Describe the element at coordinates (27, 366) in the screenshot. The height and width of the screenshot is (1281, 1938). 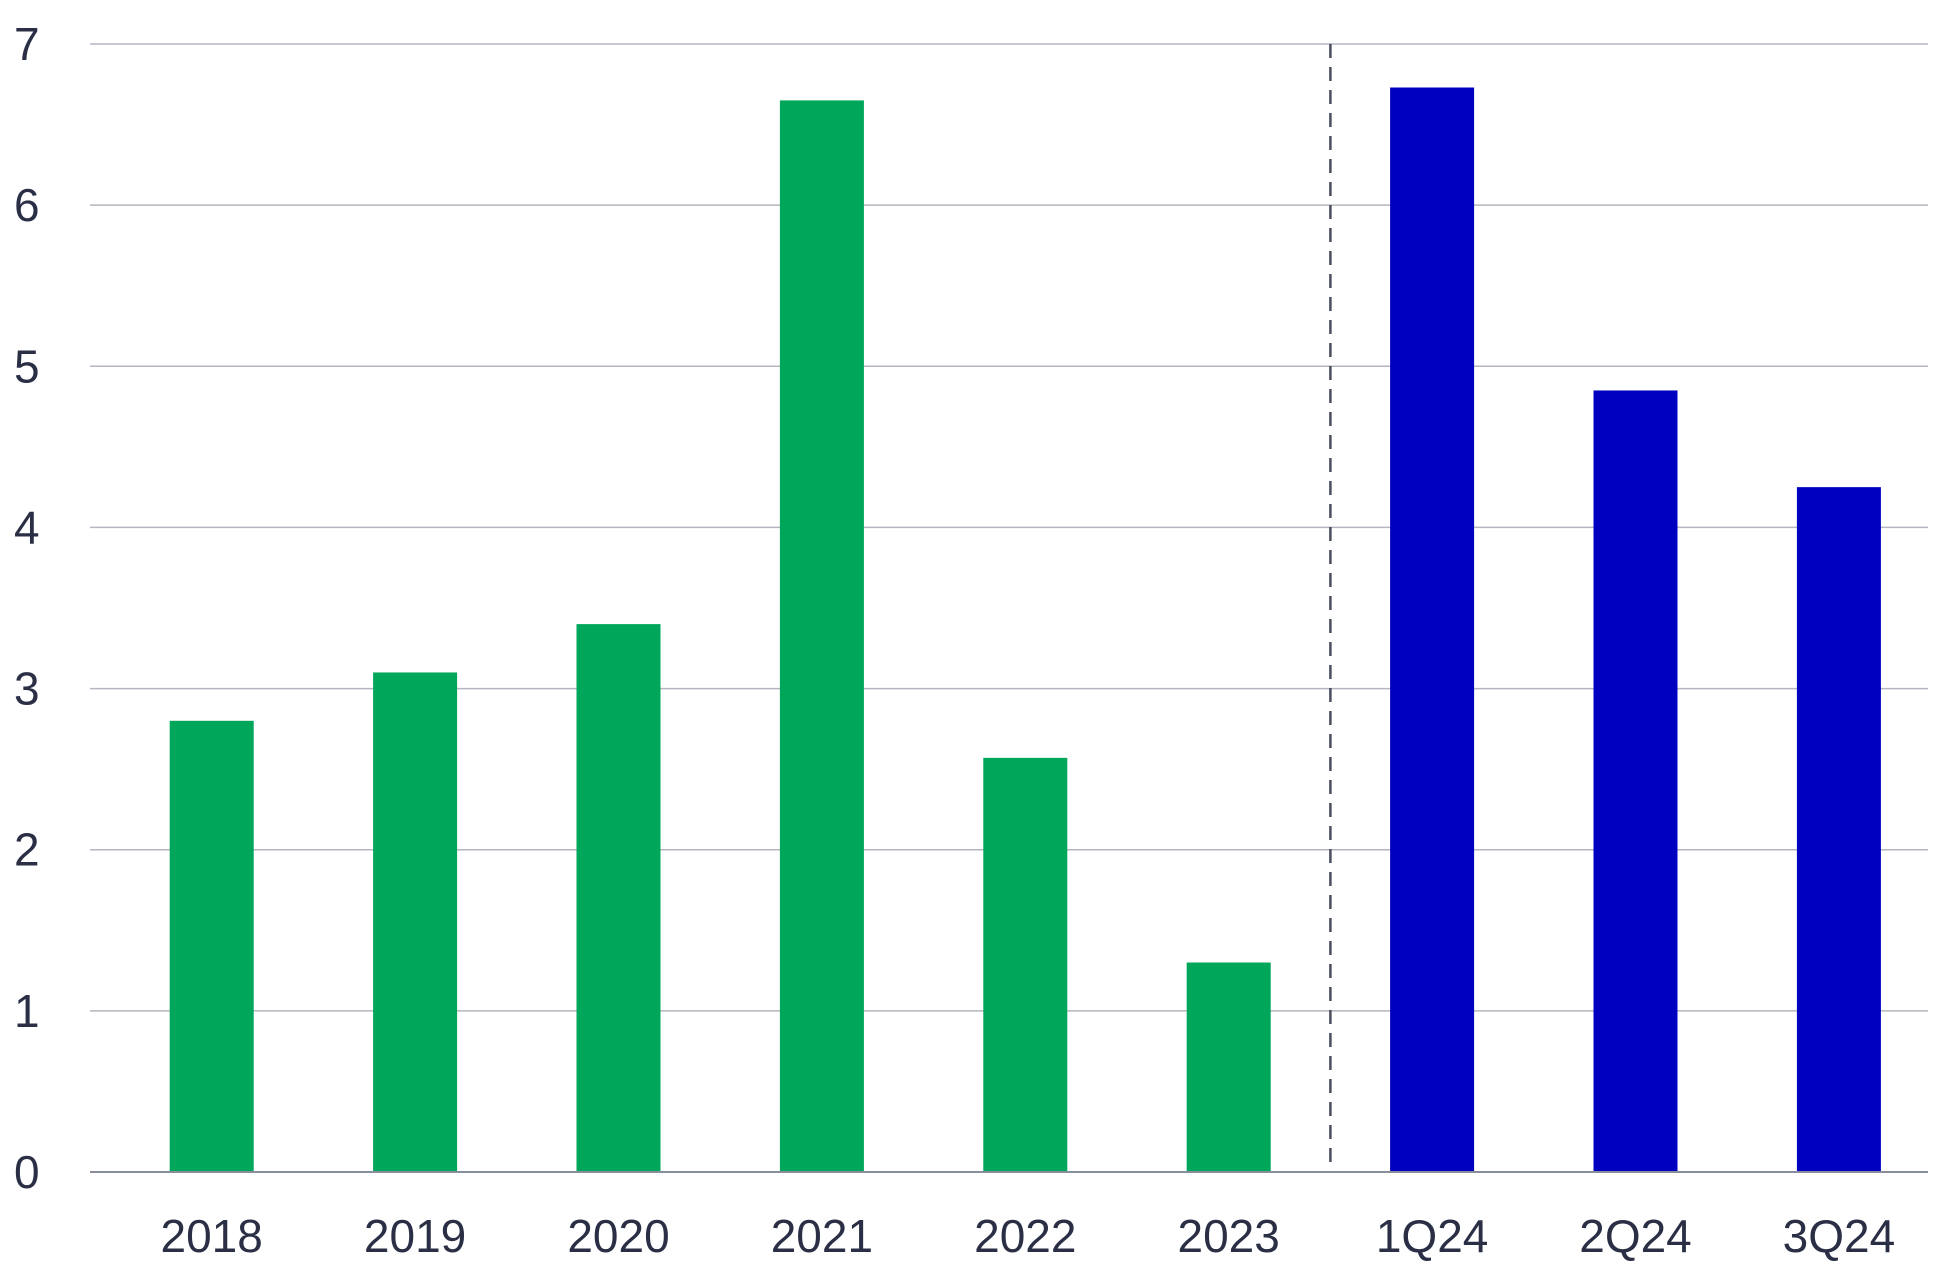
I see `y-tick-label: 5` at that location.